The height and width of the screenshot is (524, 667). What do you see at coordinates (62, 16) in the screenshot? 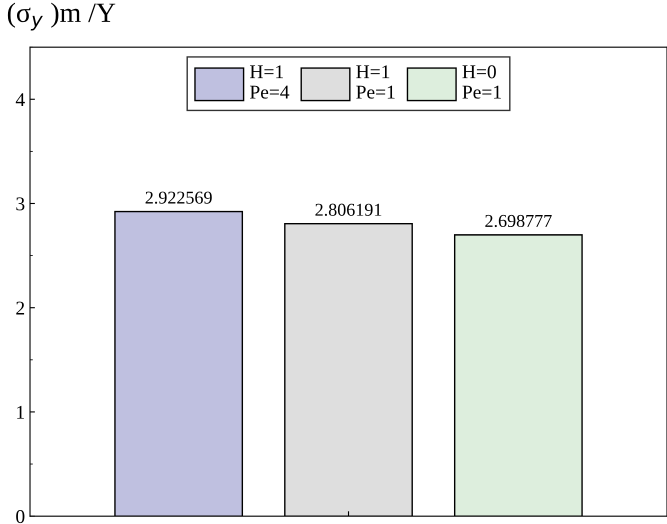
I see `y-axis-title: (σ$_{y}$ )m /Y` at bounding box center [62, 16].